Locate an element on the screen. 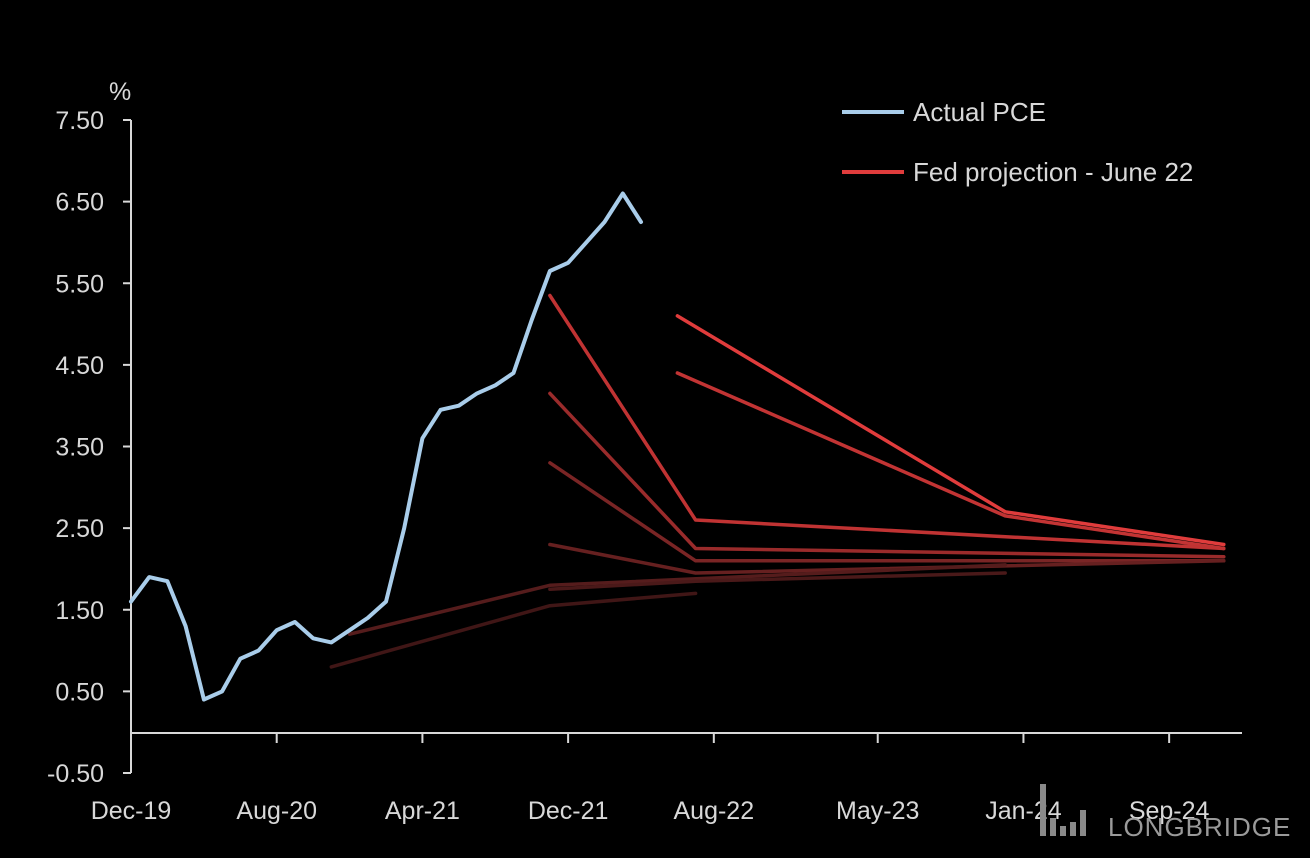  x-tick-label: Aug-22 is located at coordinates (714, 811).